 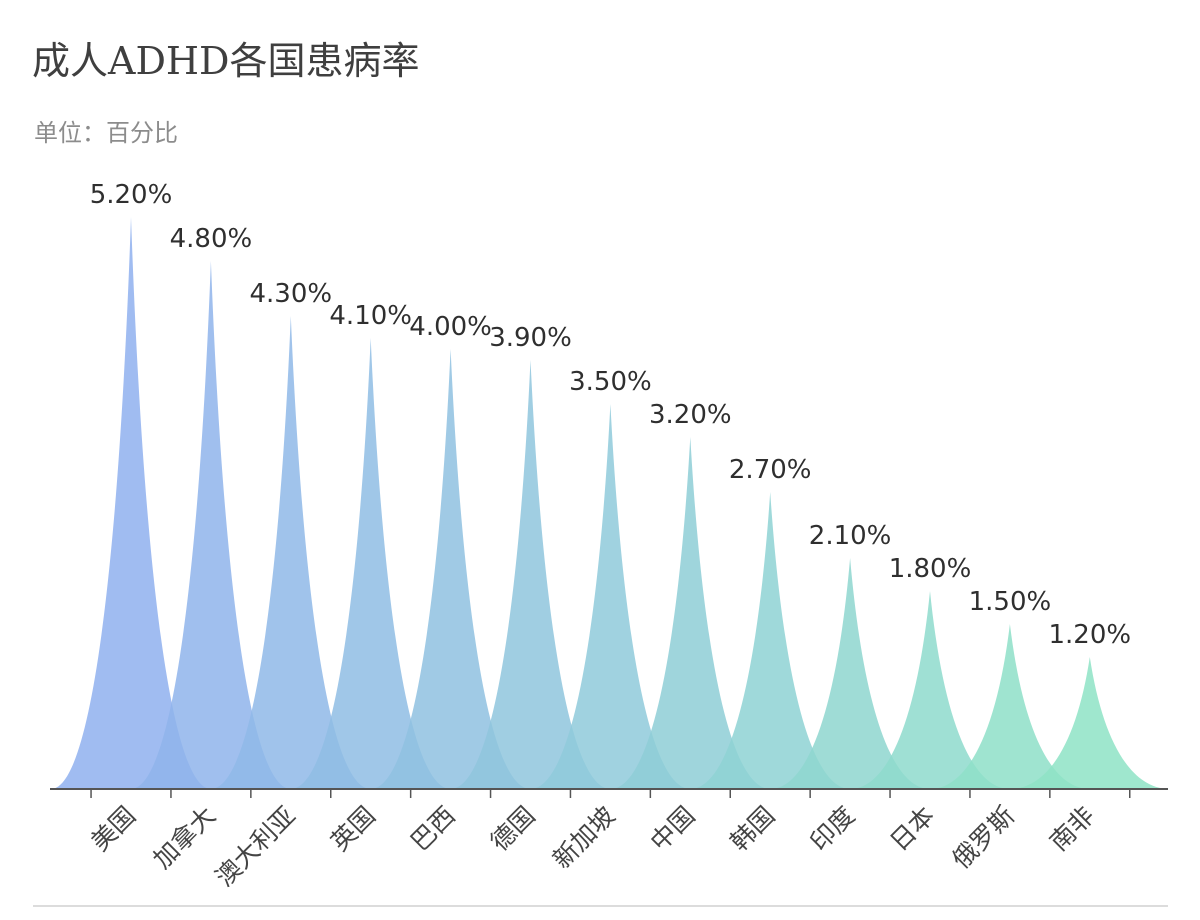 I want to click on value-label-5: 3.90%, so click(x=530, y=338).